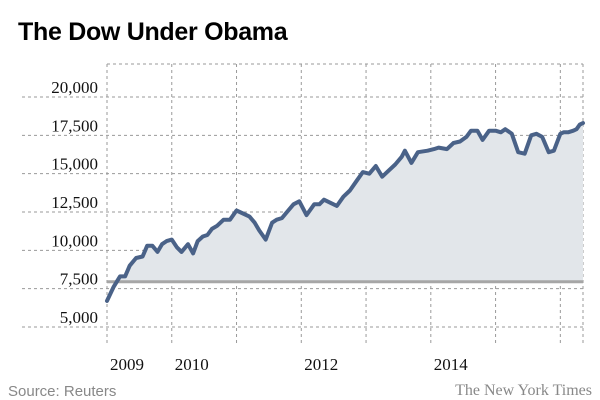 This screenshot has width=600, height=400. Describe the element at coordinates (74, 125) in the screenshot. I see `y-tick-label: 17,500` at that location.